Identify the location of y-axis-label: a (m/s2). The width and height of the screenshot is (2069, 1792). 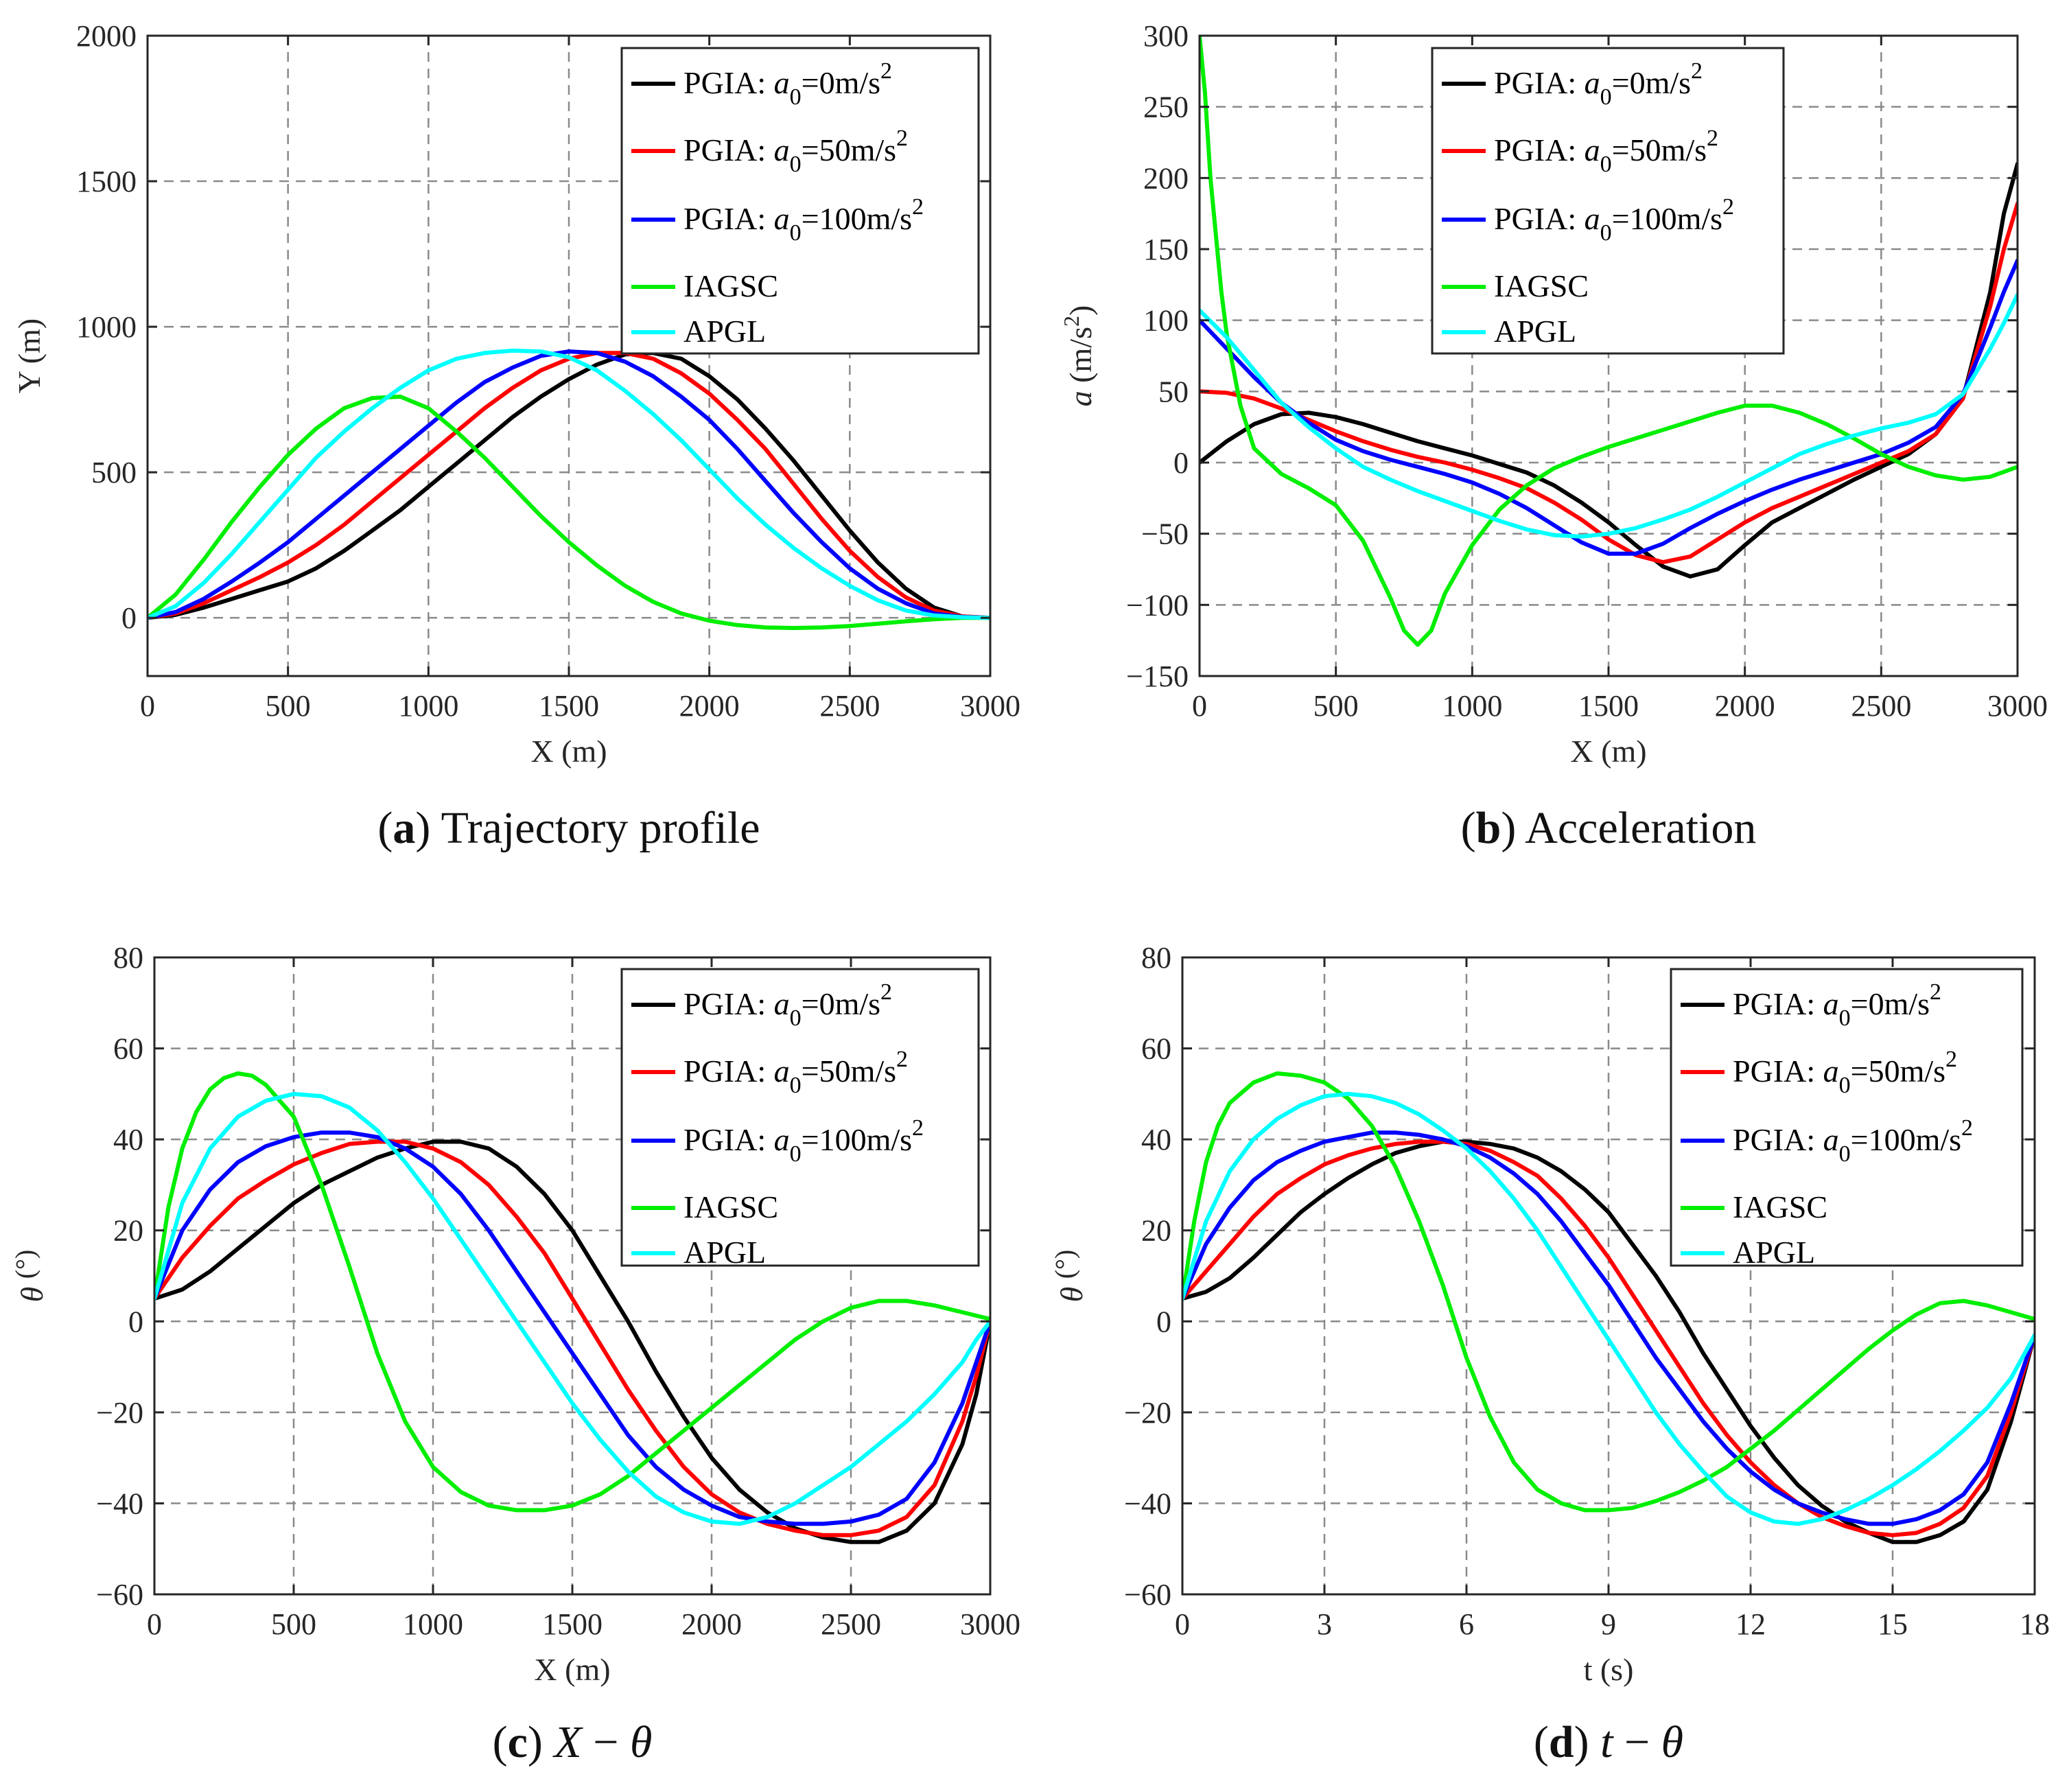
(1078, 356).